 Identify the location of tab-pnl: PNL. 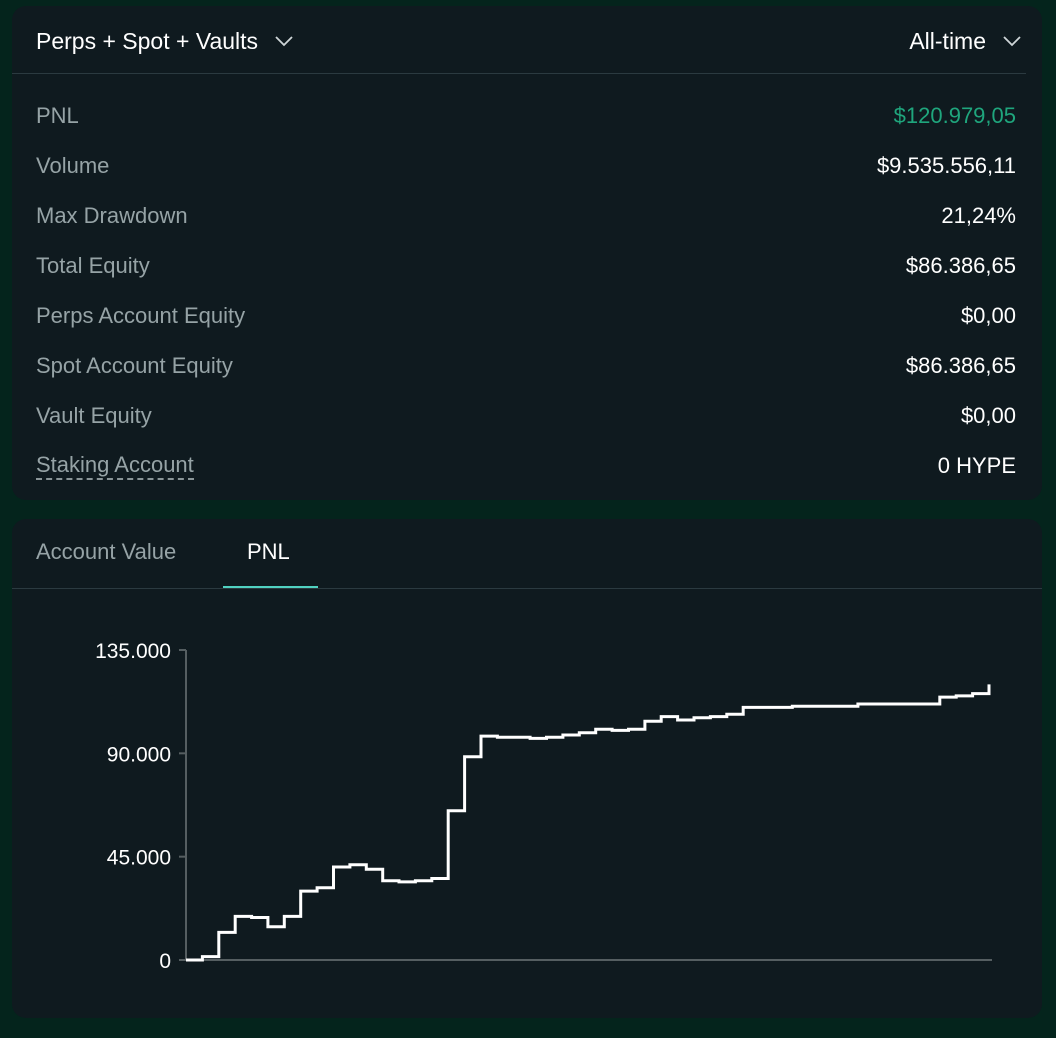
(268, 551).